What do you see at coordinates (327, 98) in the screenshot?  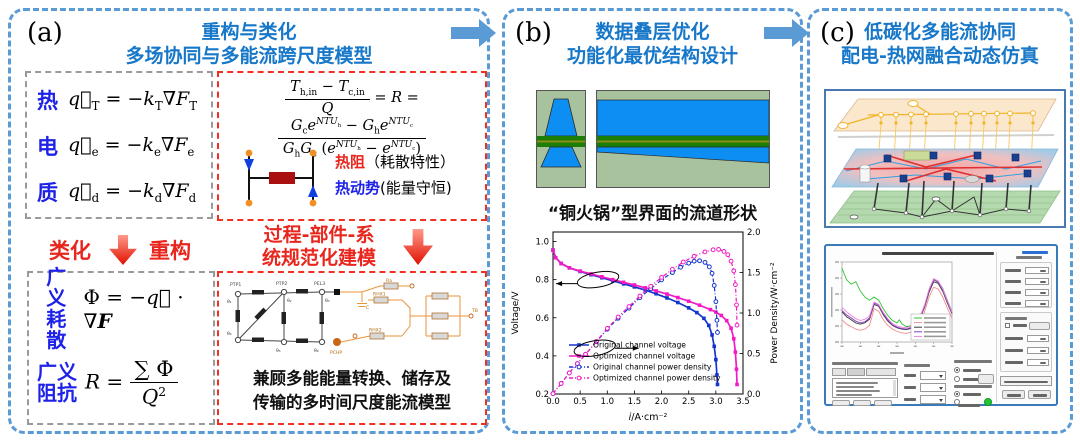 I see `resistance-eq-frac1: Th,in − Tc,in Q` at bounding box center [327, 98].